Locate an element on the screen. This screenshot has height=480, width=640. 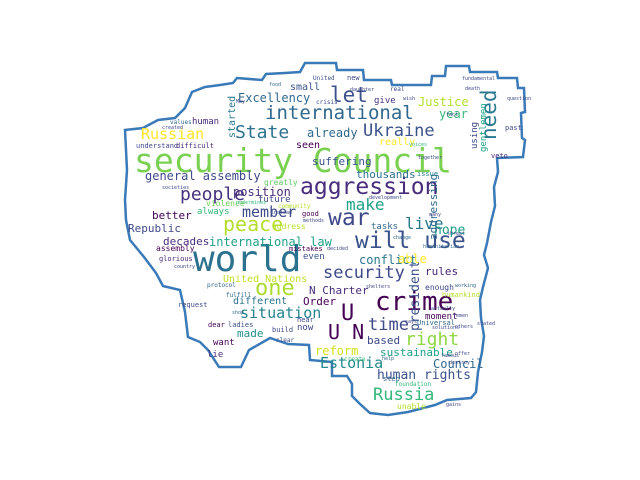
word-development: development is located at coordinates (386, 198).